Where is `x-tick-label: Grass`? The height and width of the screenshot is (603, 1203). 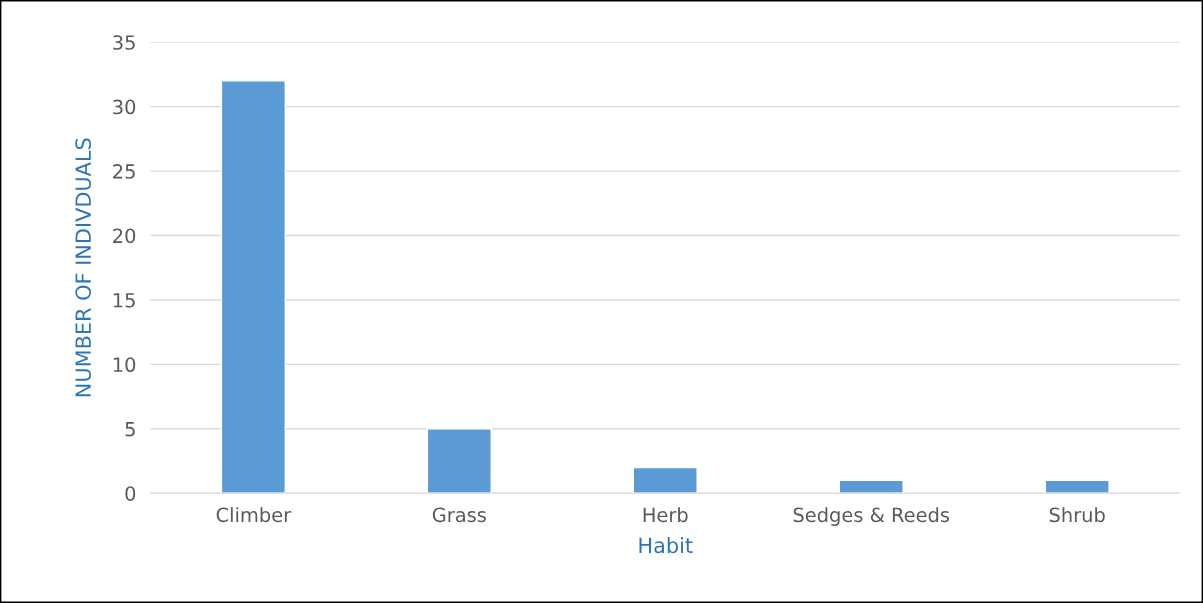 x-tick-label: Grass is located at coordinates (459, 515).